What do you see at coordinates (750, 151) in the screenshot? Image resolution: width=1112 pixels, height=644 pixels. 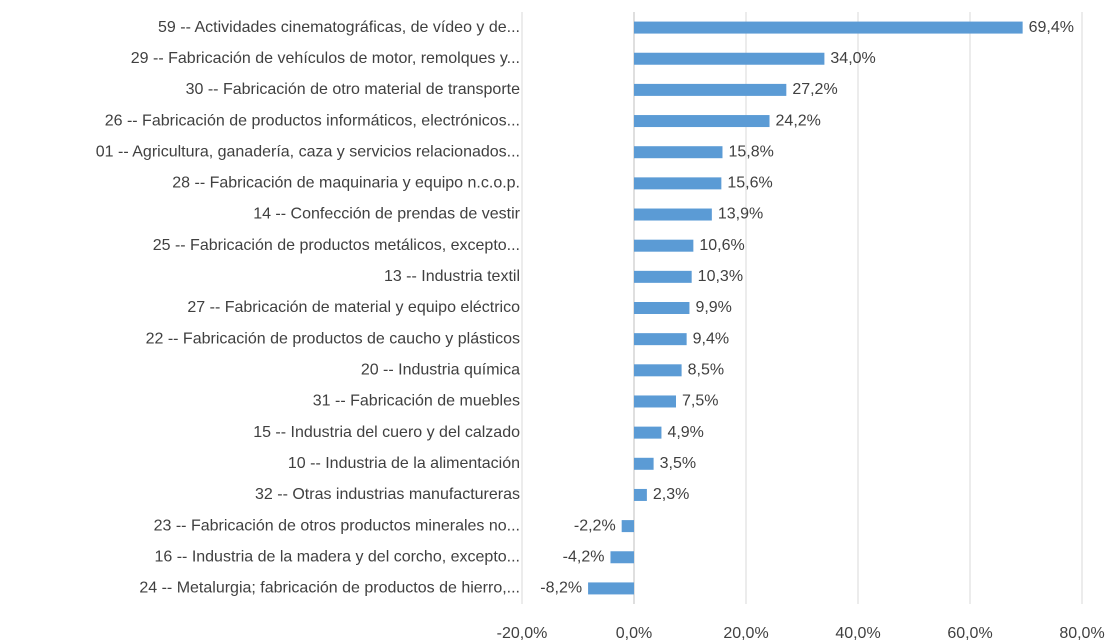 I see `value-label: 15,8%` at bounding box center [750, 151].